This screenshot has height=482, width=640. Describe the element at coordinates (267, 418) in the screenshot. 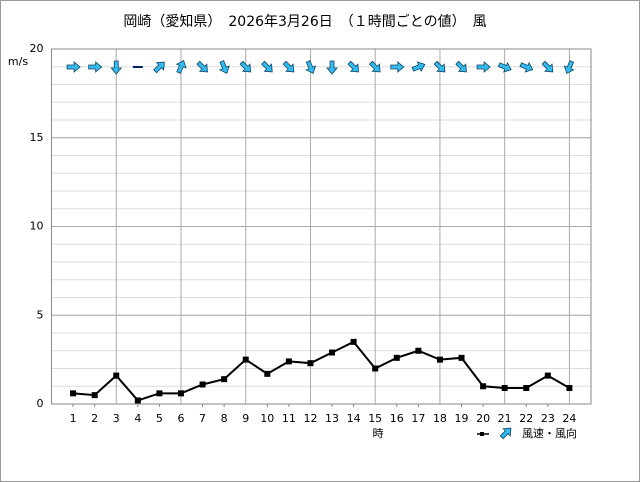

I see `x-tick-label: 10` at that location.